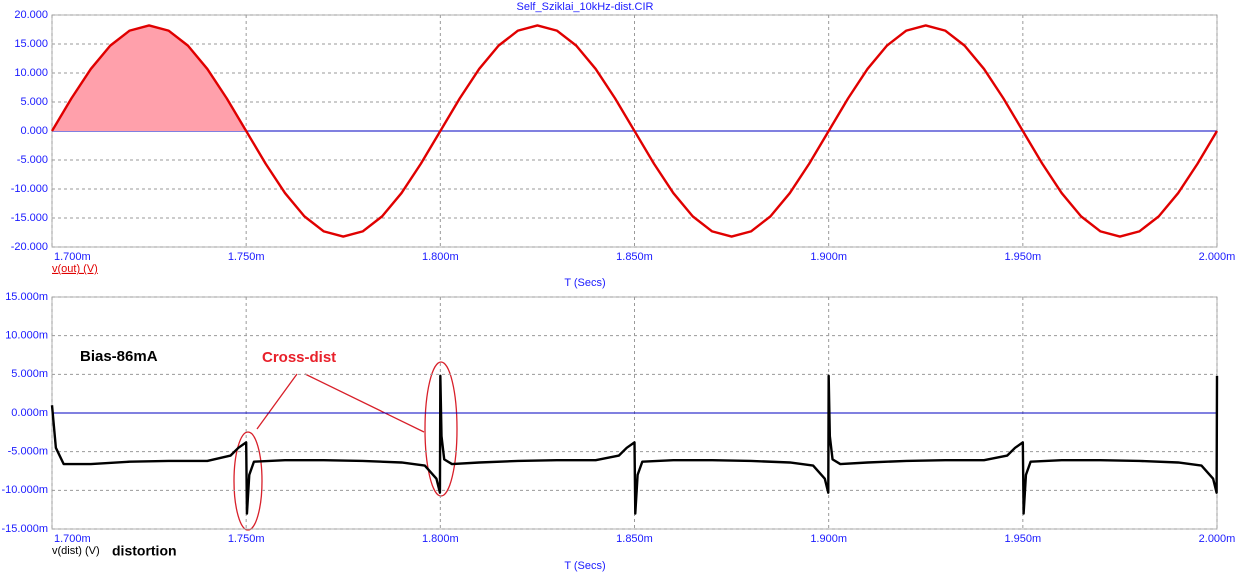 The height and width of the screenshot is (576, 1246). Describe the element at coordinates (299, 357) in the screenshot. I see `annotation: Cross-dist` at that location.